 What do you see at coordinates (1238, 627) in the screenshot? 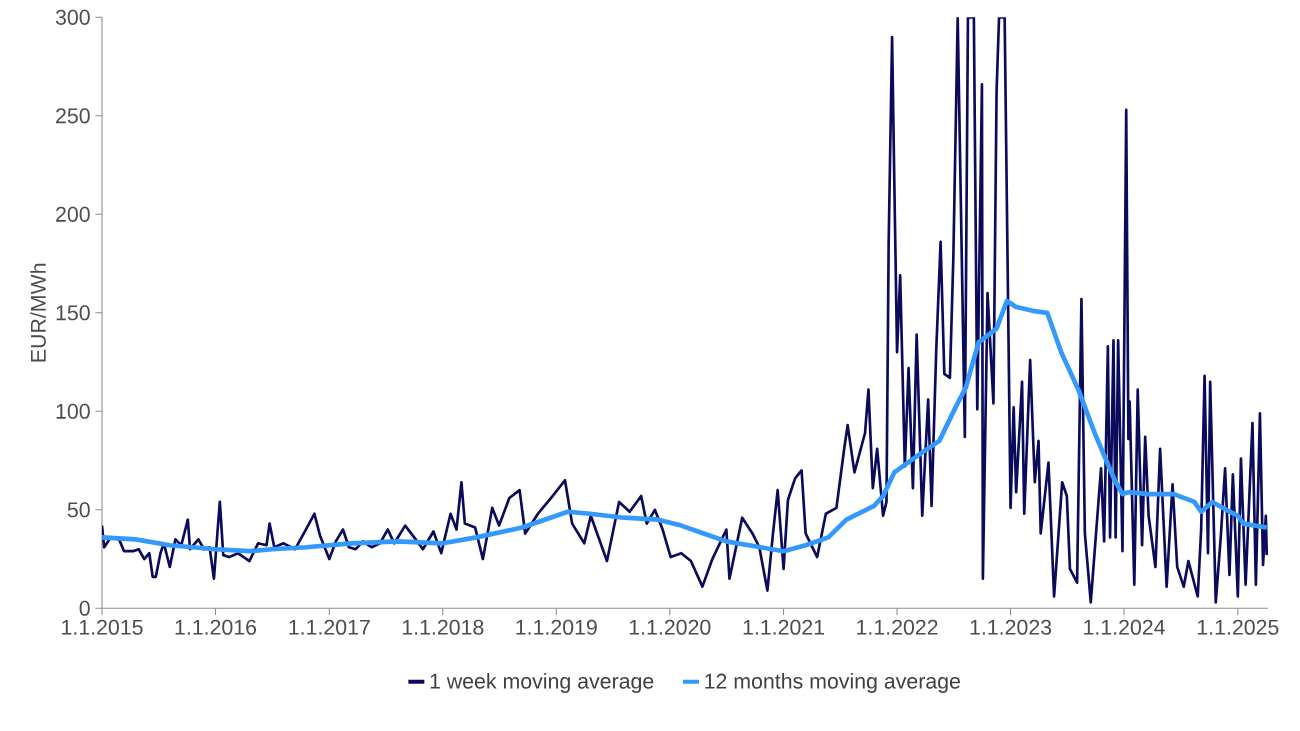
I see `x-tick-label: 1.1.2025` at bounding box center [1238, 627].